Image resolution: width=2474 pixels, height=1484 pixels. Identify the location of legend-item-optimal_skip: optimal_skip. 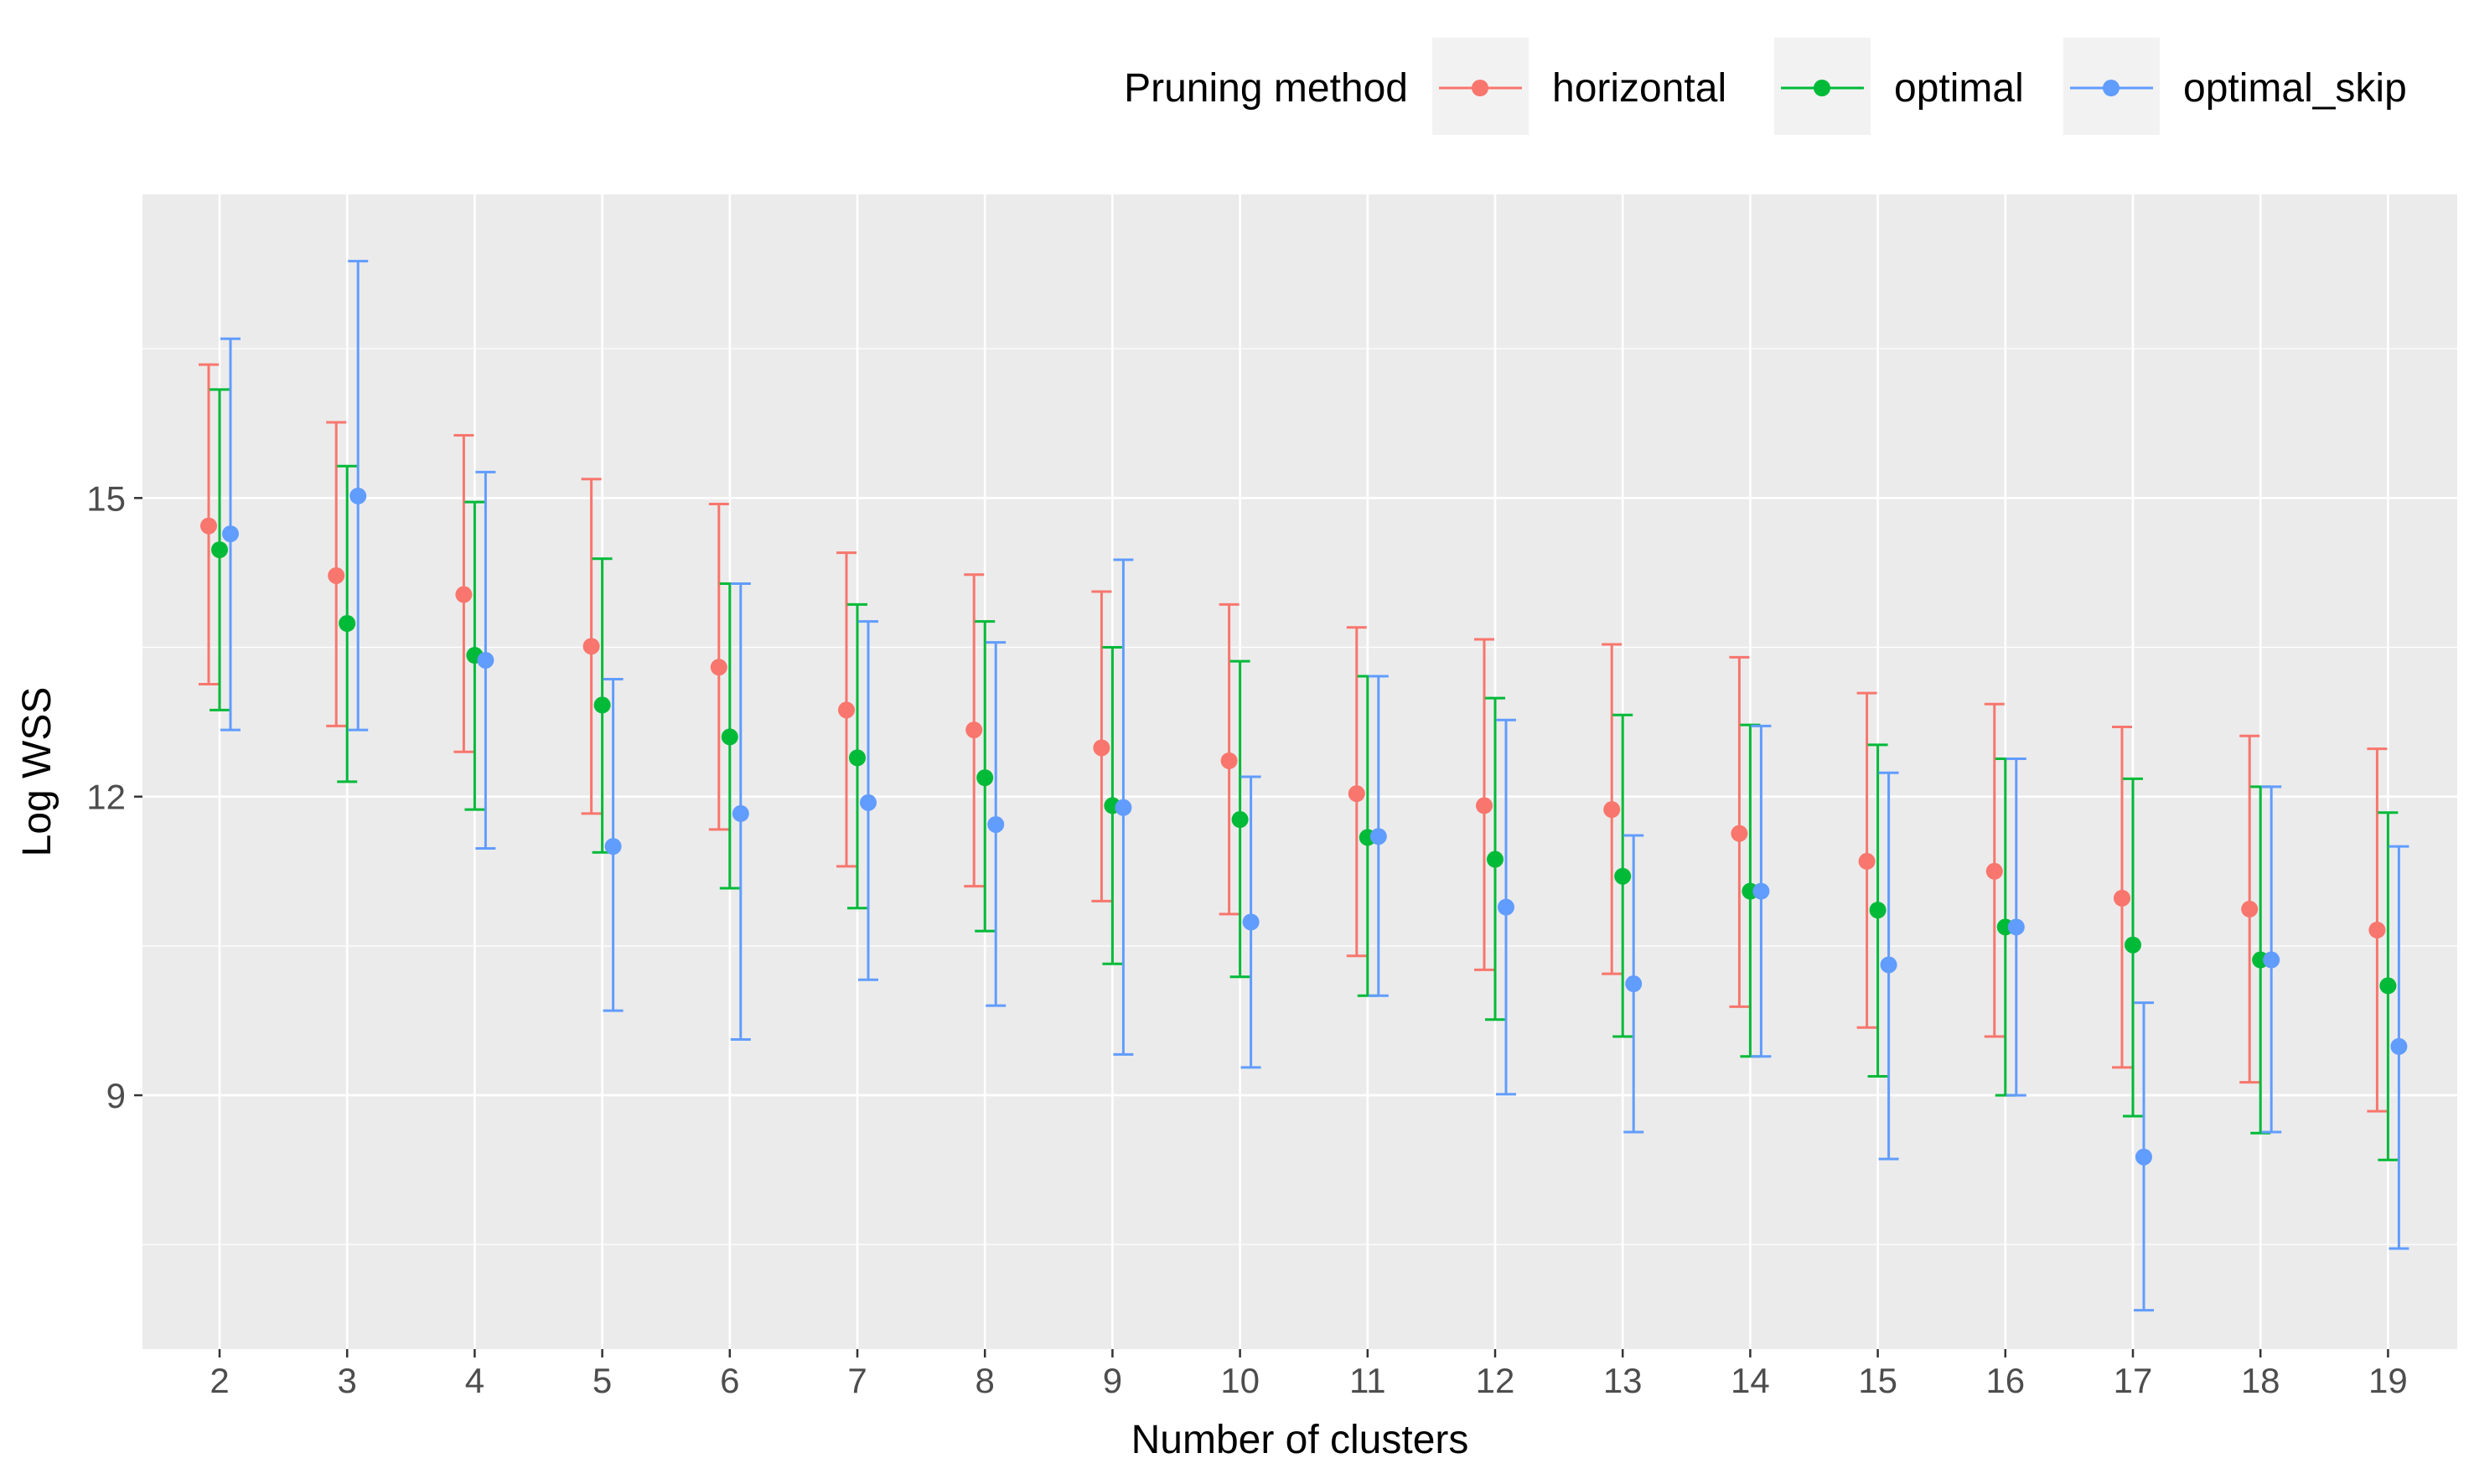
(2235, 87).